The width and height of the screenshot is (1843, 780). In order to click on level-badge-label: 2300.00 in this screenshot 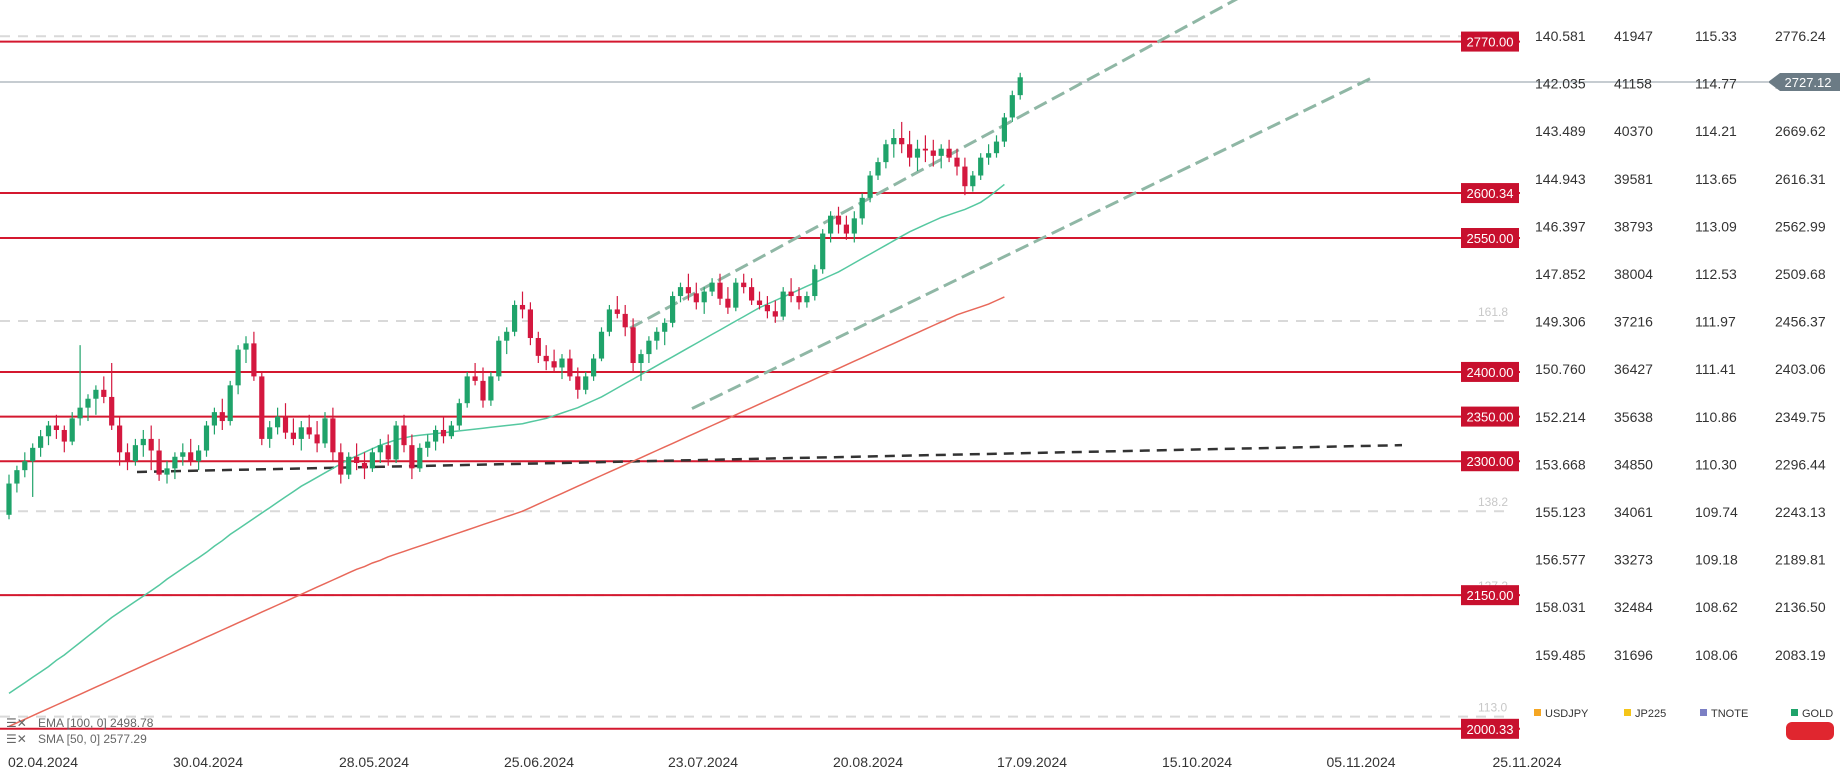, I will do `click(1490, 461)`.